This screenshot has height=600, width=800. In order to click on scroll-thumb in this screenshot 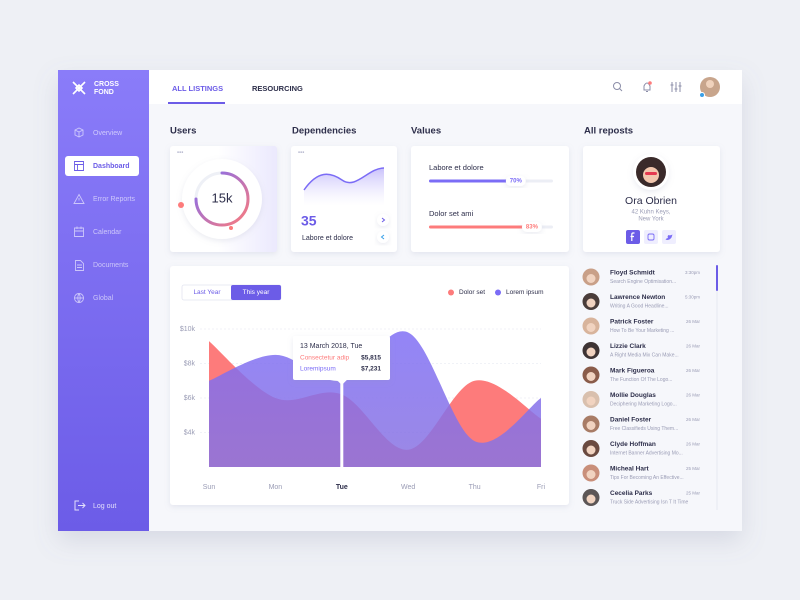, I will do `click(717, 278)`.